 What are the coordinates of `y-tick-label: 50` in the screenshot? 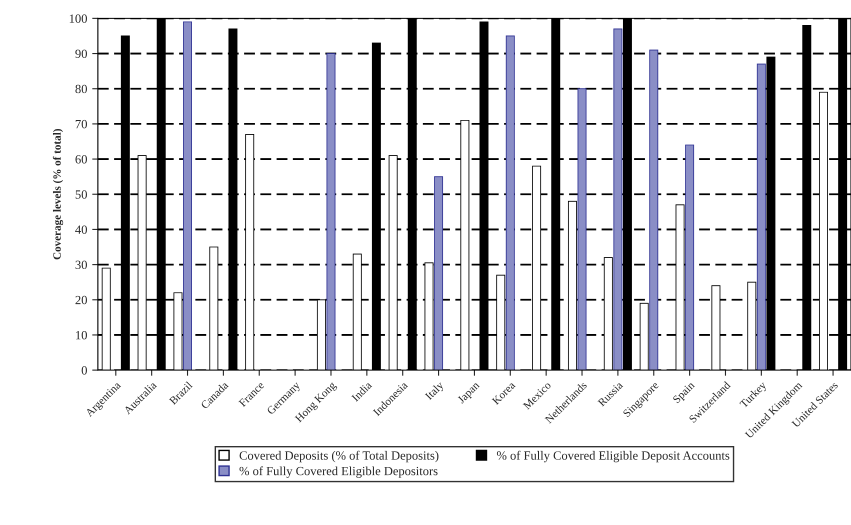 It's located at (81, 194).